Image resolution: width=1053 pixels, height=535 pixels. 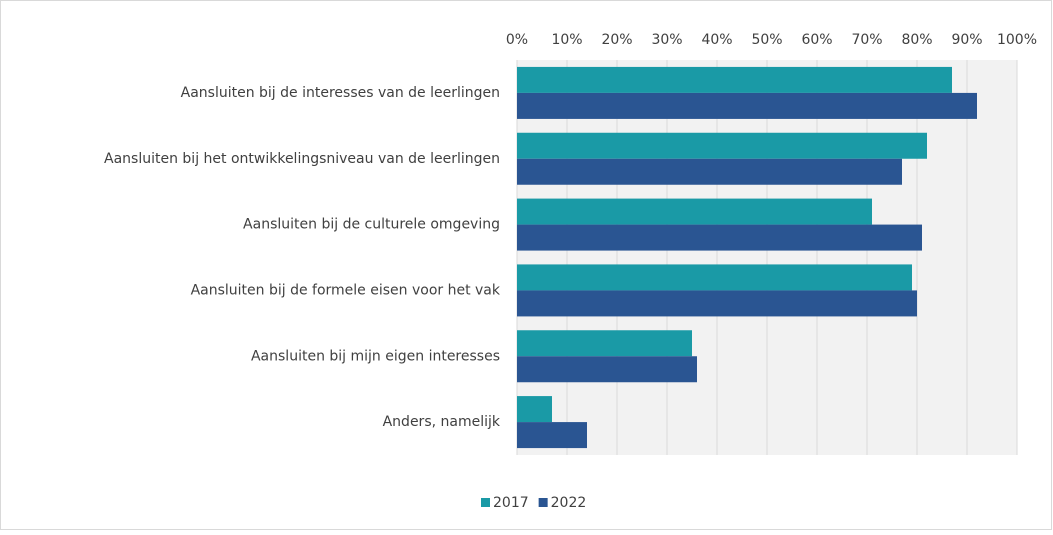 What do you see at coordinates (816, 40) in the screenshot?
I see `x-tick-label: 60%` at bounding box center [816, 40].